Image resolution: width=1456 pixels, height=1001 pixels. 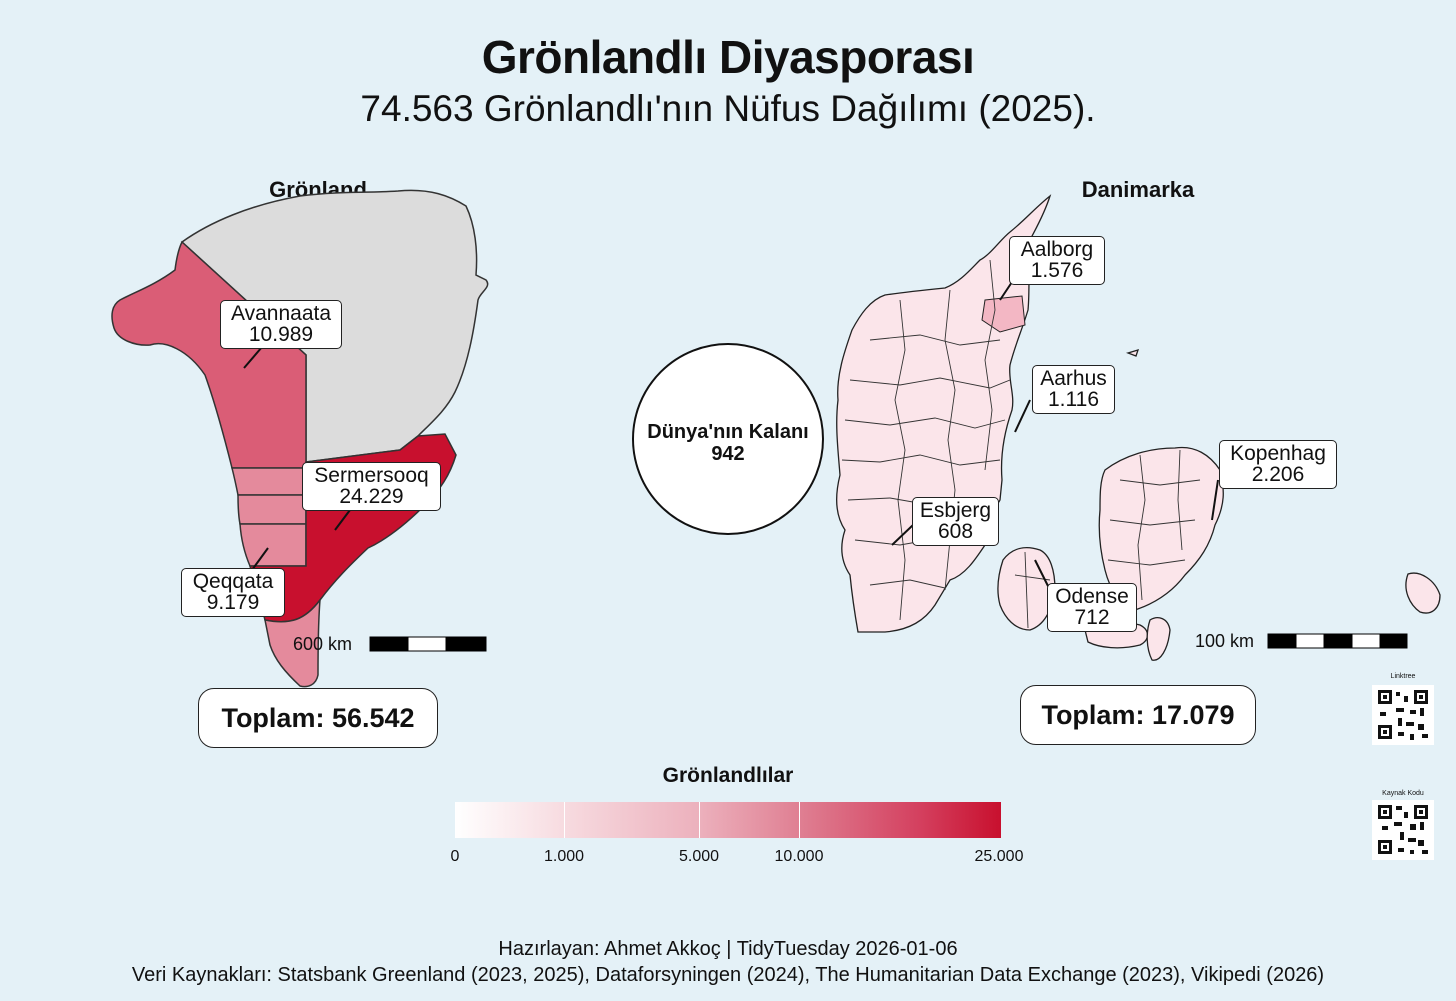 What do you see at coordinates (281, 334) in the screenshot?
I see `region-value: 10.989` at bounding box center [281, 334].